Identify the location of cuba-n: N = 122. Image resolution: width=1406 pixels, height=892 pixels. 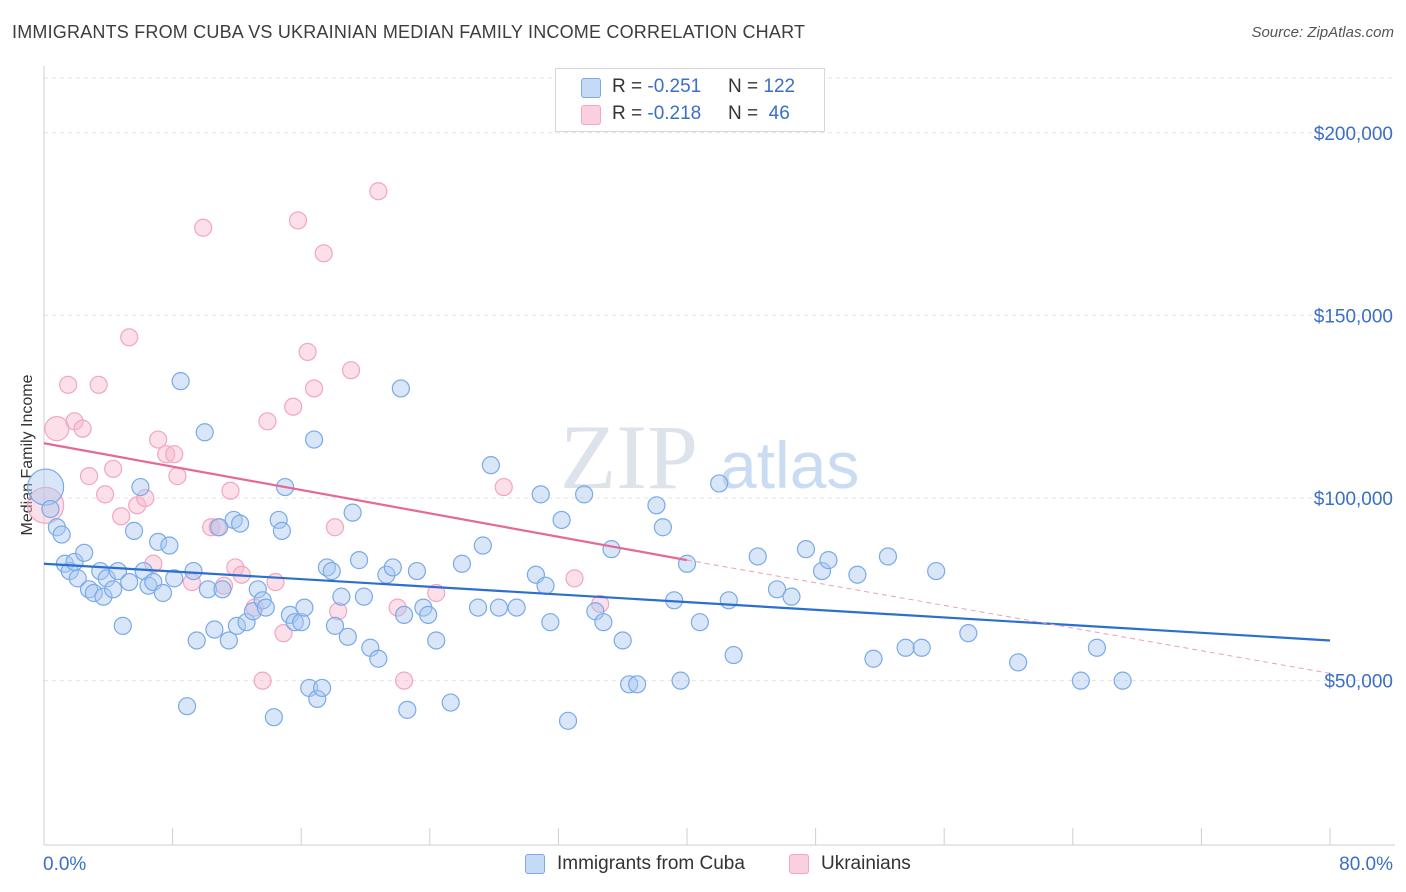
(762, 86).